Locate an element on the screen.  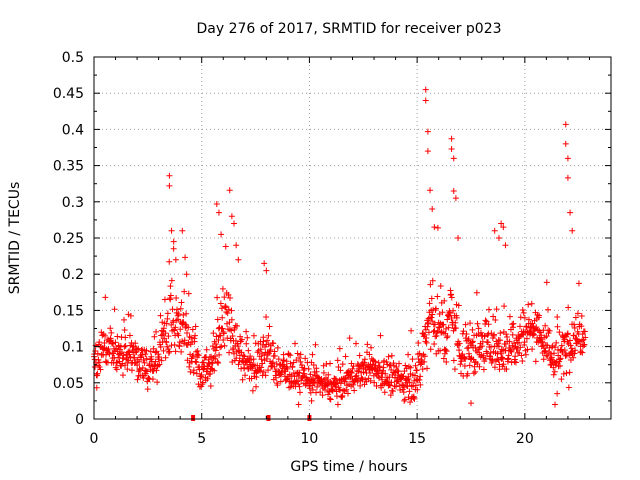
data-gap-marker is located at coordinates (193, 418).